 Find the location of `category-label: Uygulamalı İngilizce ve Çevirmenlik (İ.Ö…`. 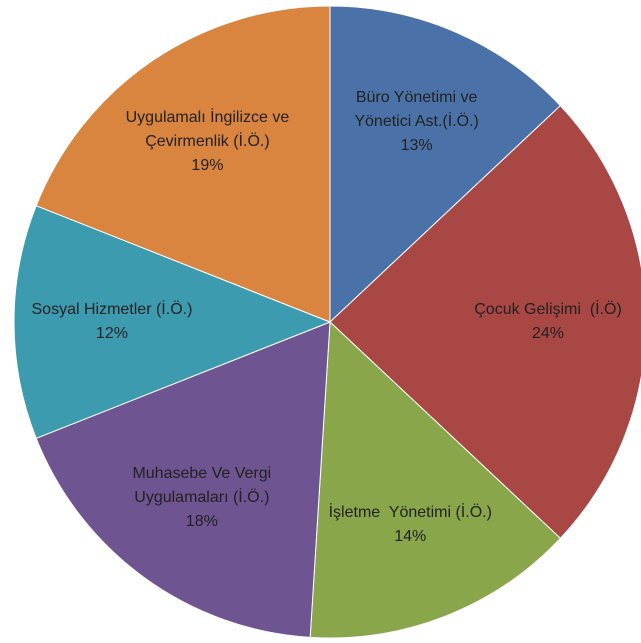

category-label: Uygulamalı İngilizce ve Çevirmenlik (İ.Ö… is located at coordinates (207, 129).